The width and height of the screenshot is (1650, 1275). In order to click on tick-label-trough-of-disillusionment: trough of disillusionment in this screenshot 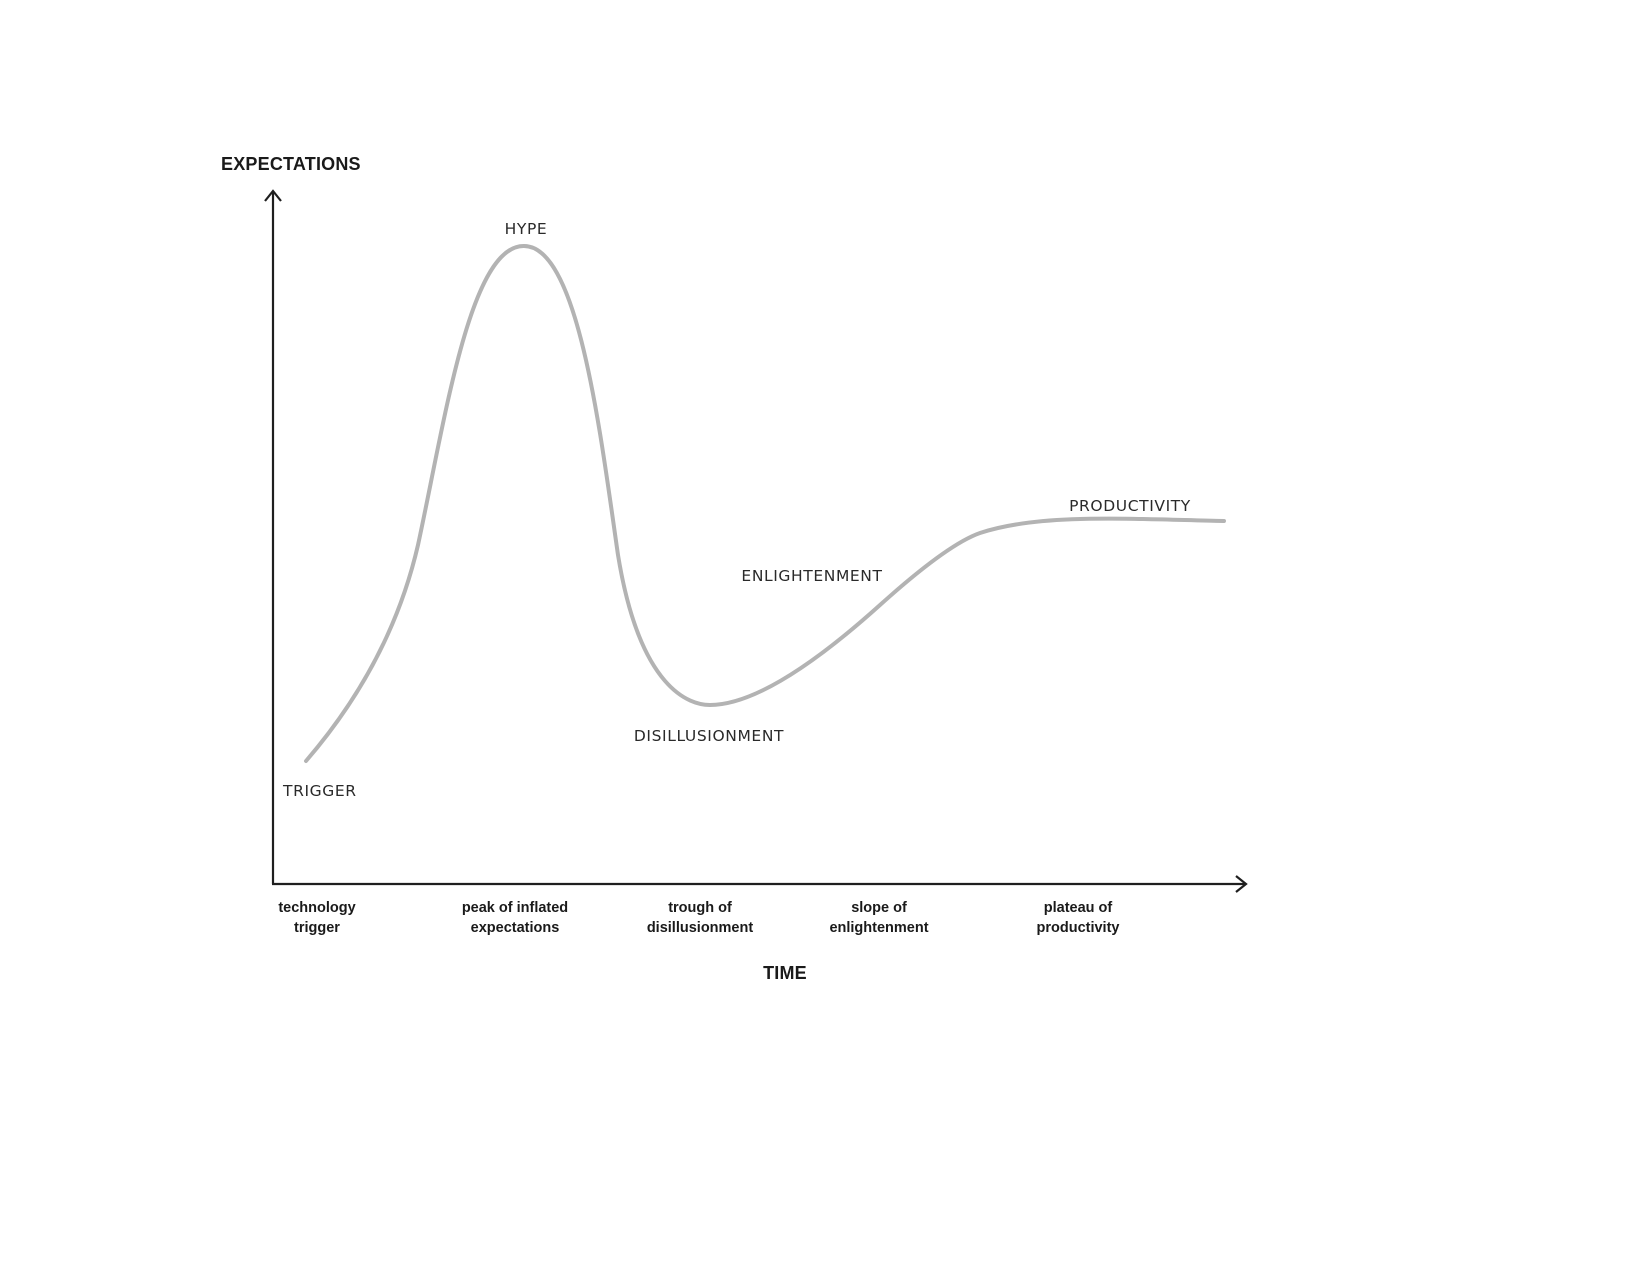, I will do `click(700, 918)`.